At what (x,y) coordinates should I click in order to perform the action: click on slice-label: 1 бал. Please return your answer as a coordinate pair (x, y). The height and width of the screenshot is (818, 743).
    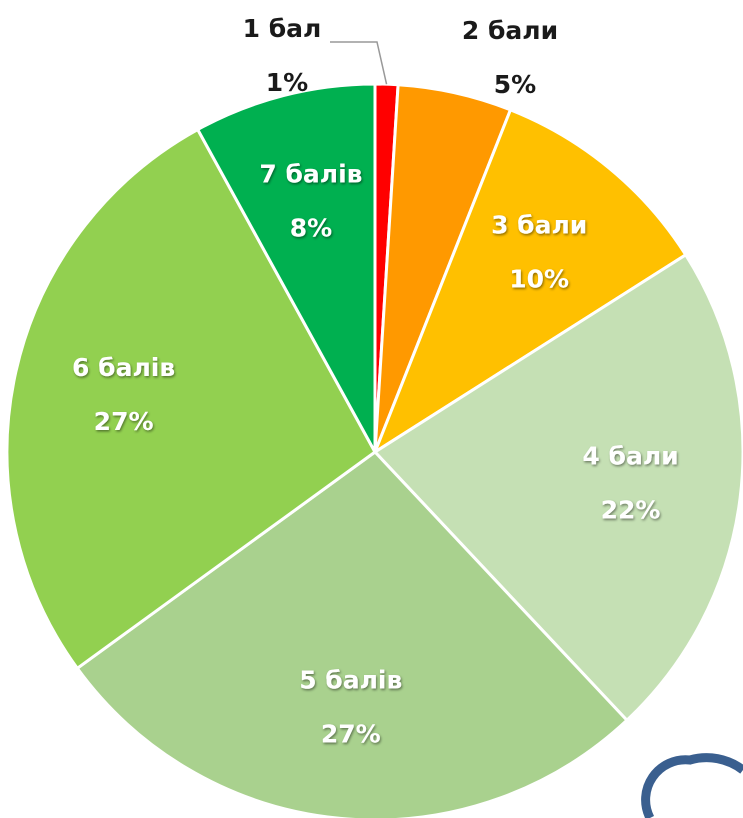
    Looking at the image, I should click on (282, 28).